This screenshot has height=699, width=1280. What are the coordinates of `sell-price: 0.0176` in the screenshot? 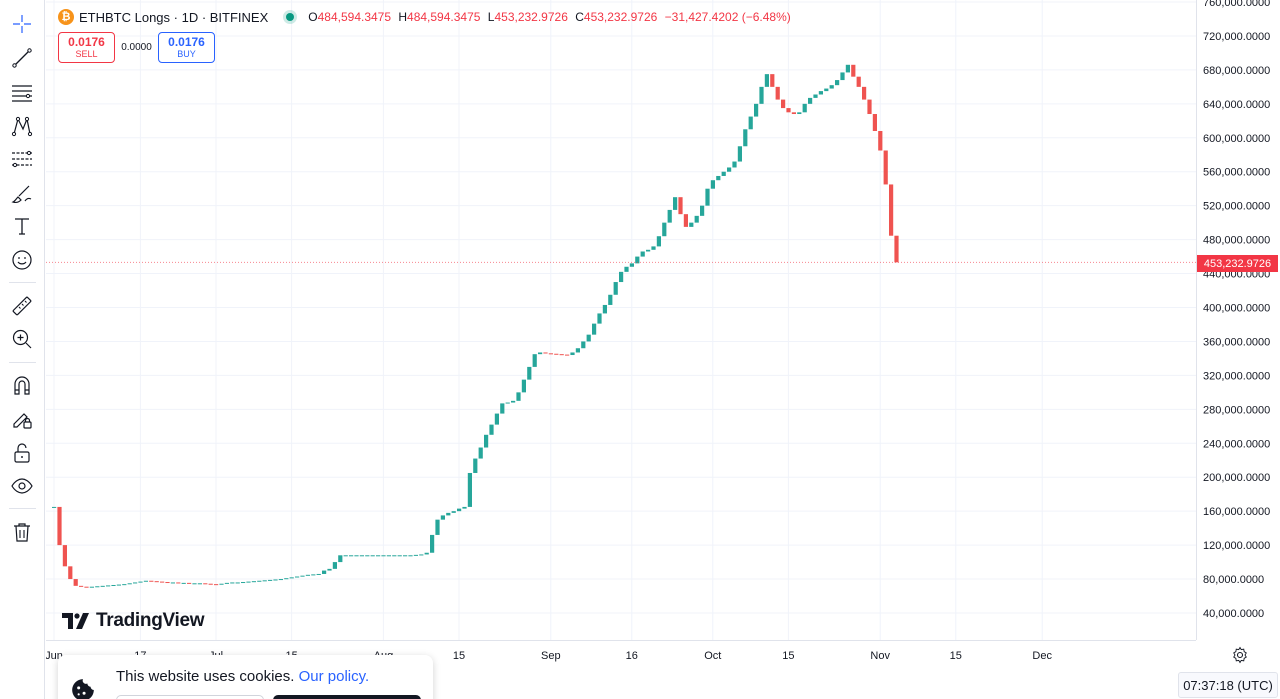 It's located at (86, 42).